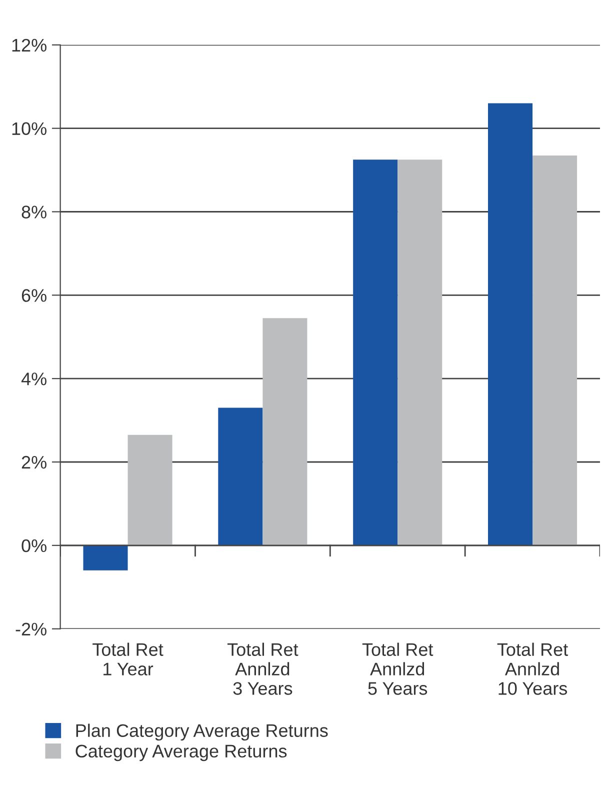 This screenshot has width=603, height=788. Describe the element at coordinates (34, 545) in the screenshot. I see `y-tick-label: 0%` at that location.